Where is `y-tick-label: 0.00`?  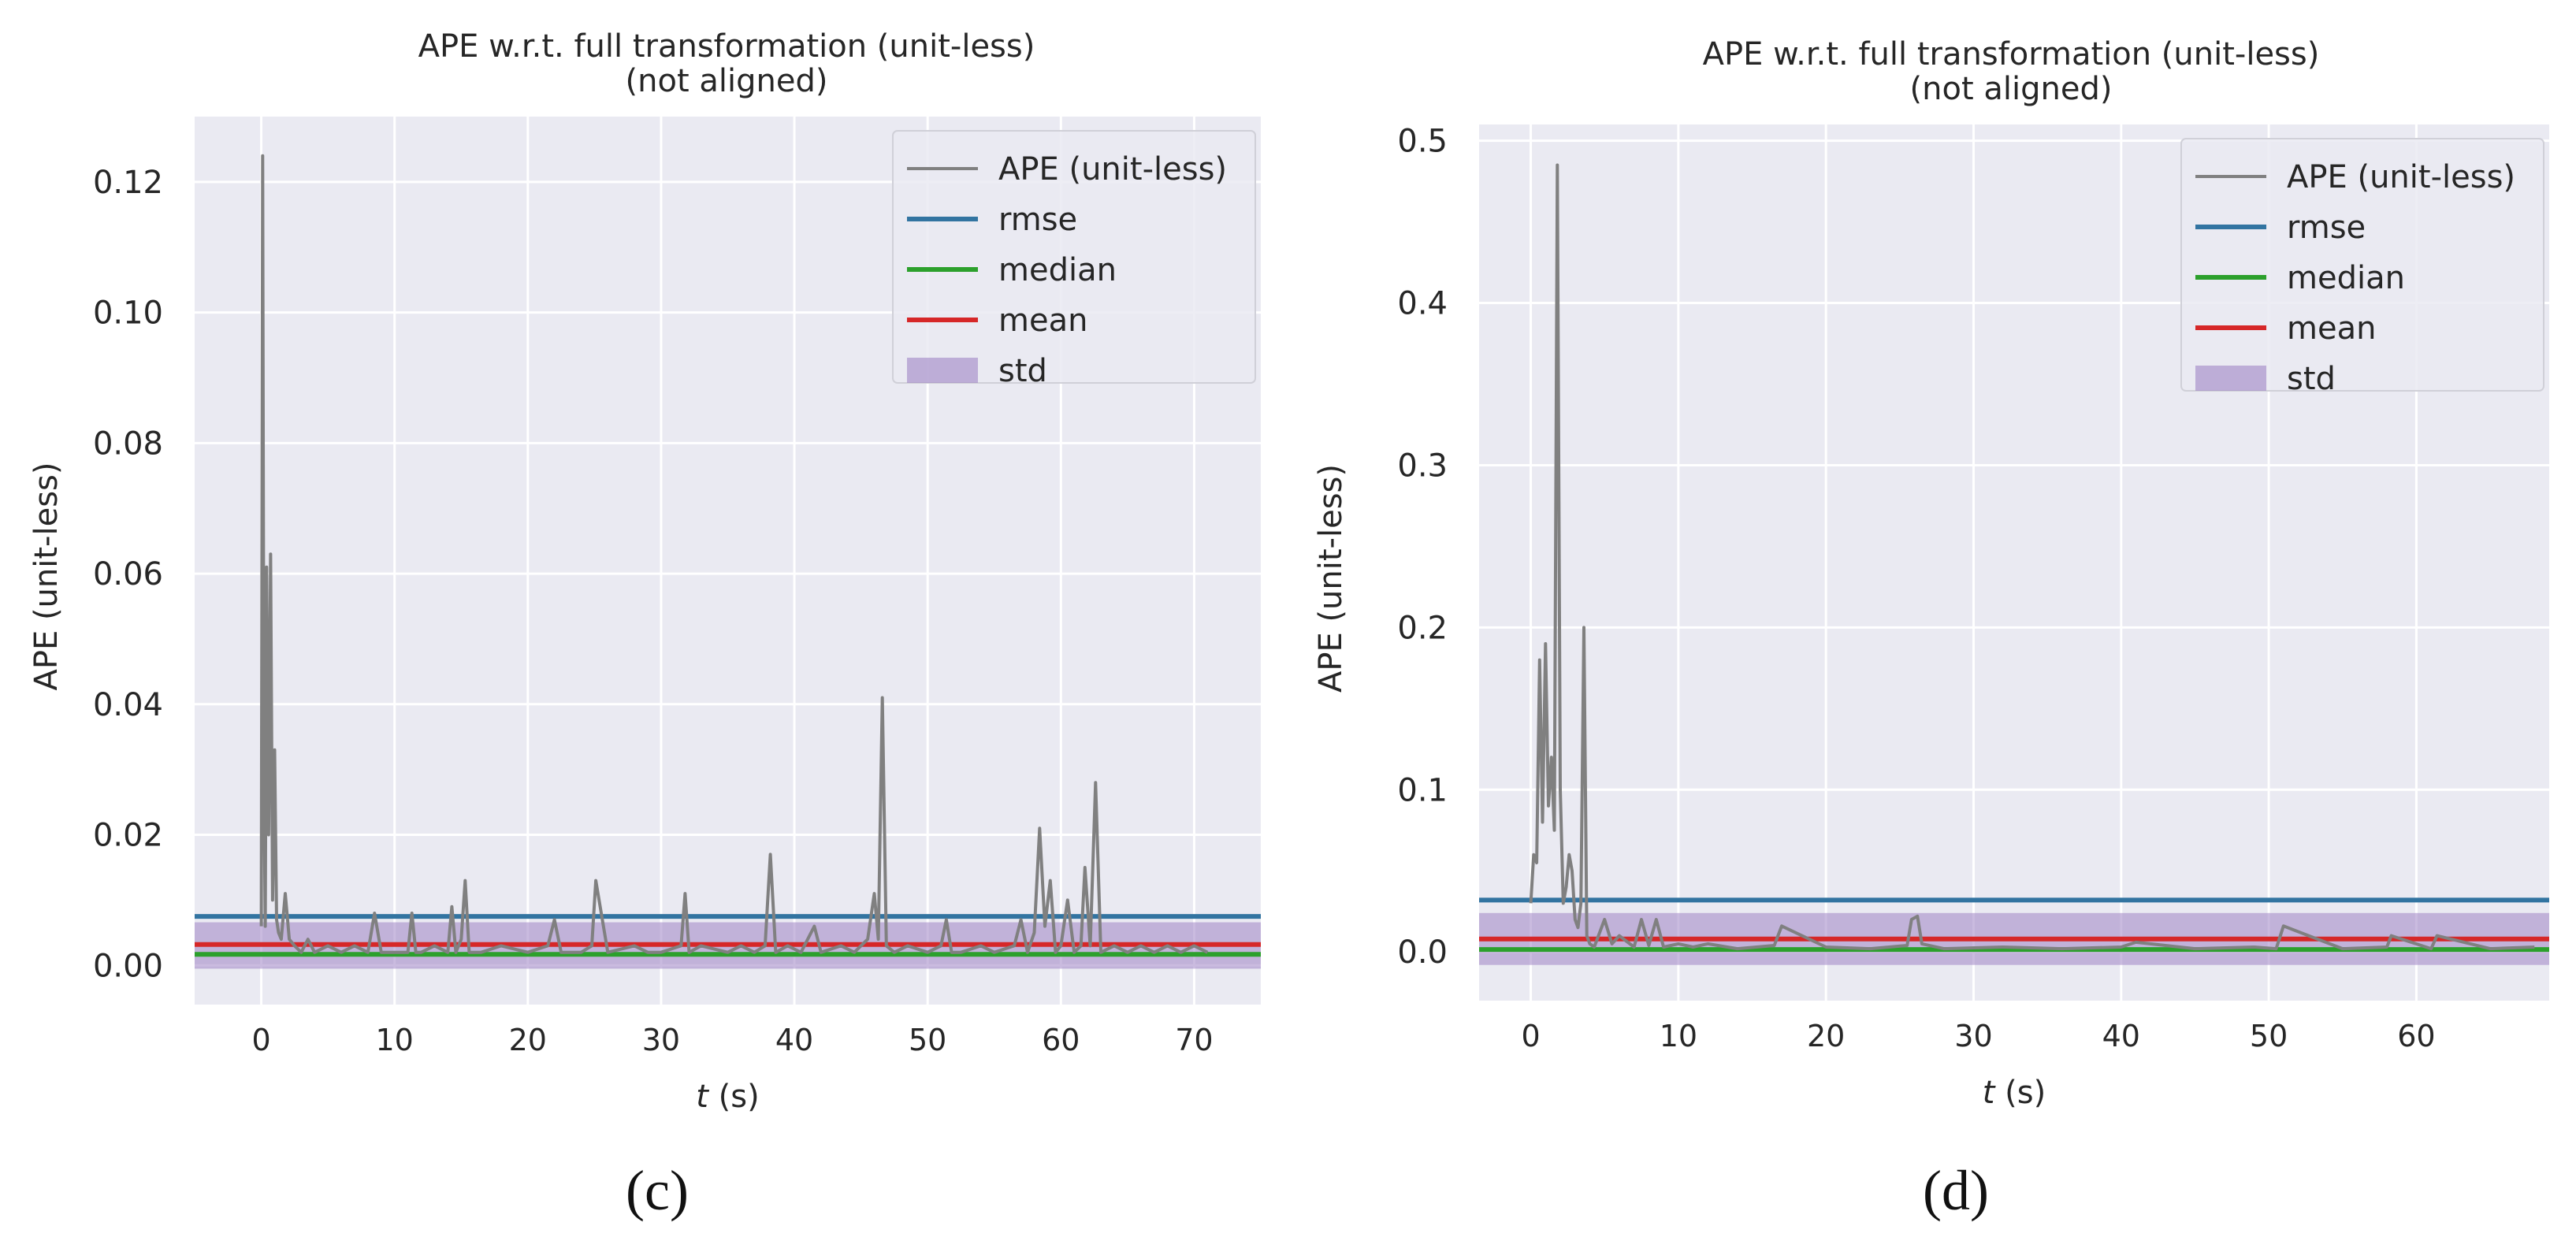 y-tick-label: 0.00 is located at coordinates (128, 966).